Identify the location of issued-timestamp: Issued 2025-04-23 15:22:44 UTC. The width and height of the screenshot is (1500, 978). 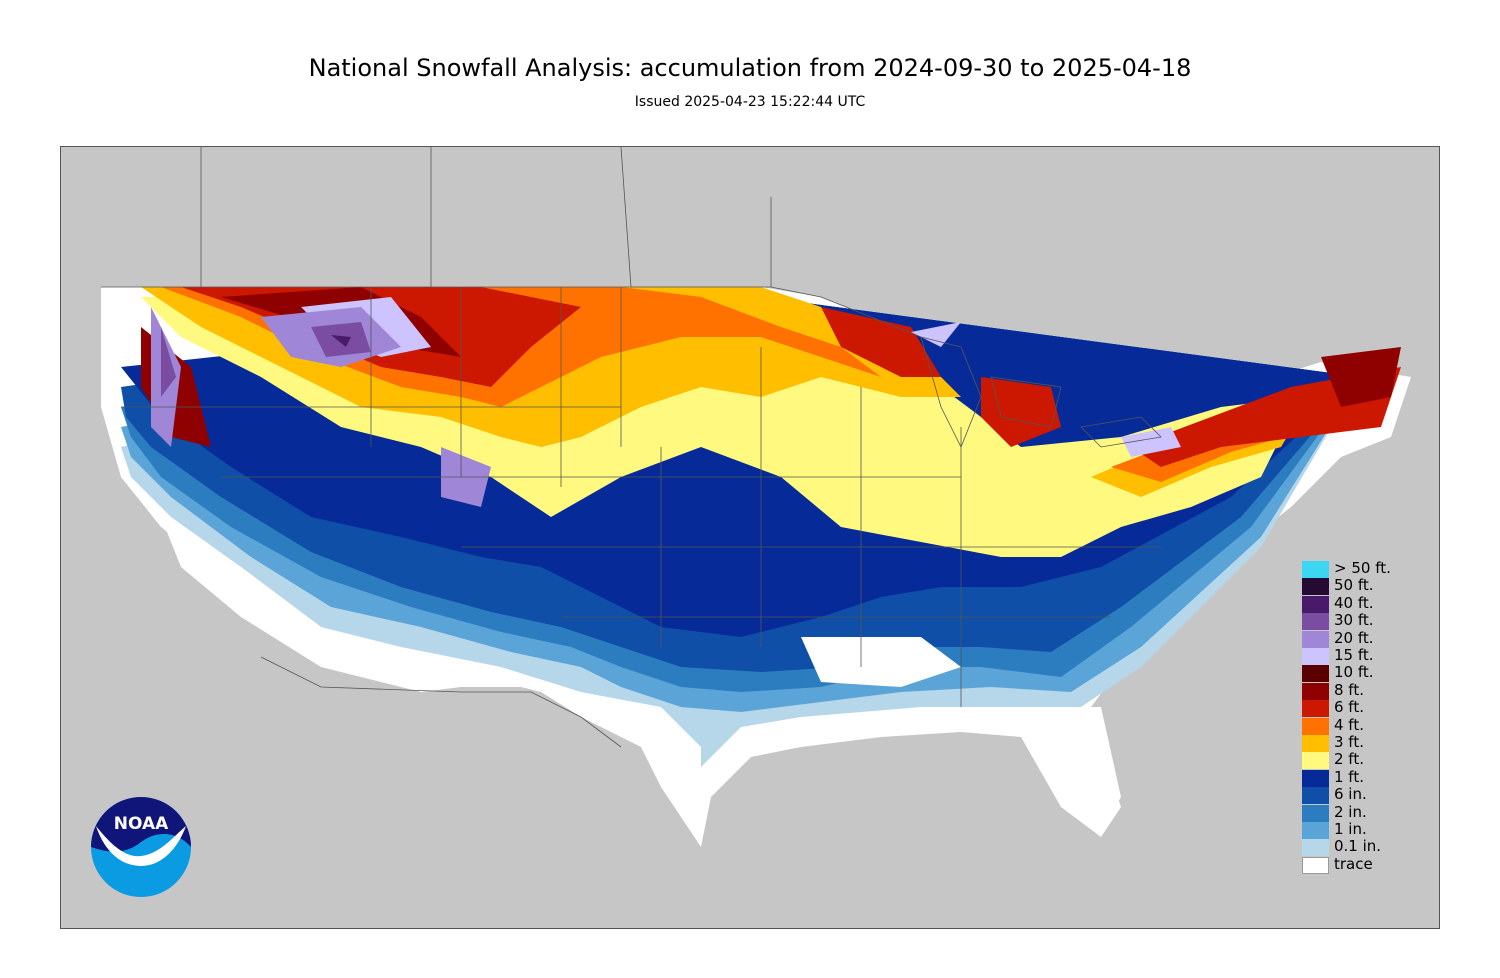
(750, 102).